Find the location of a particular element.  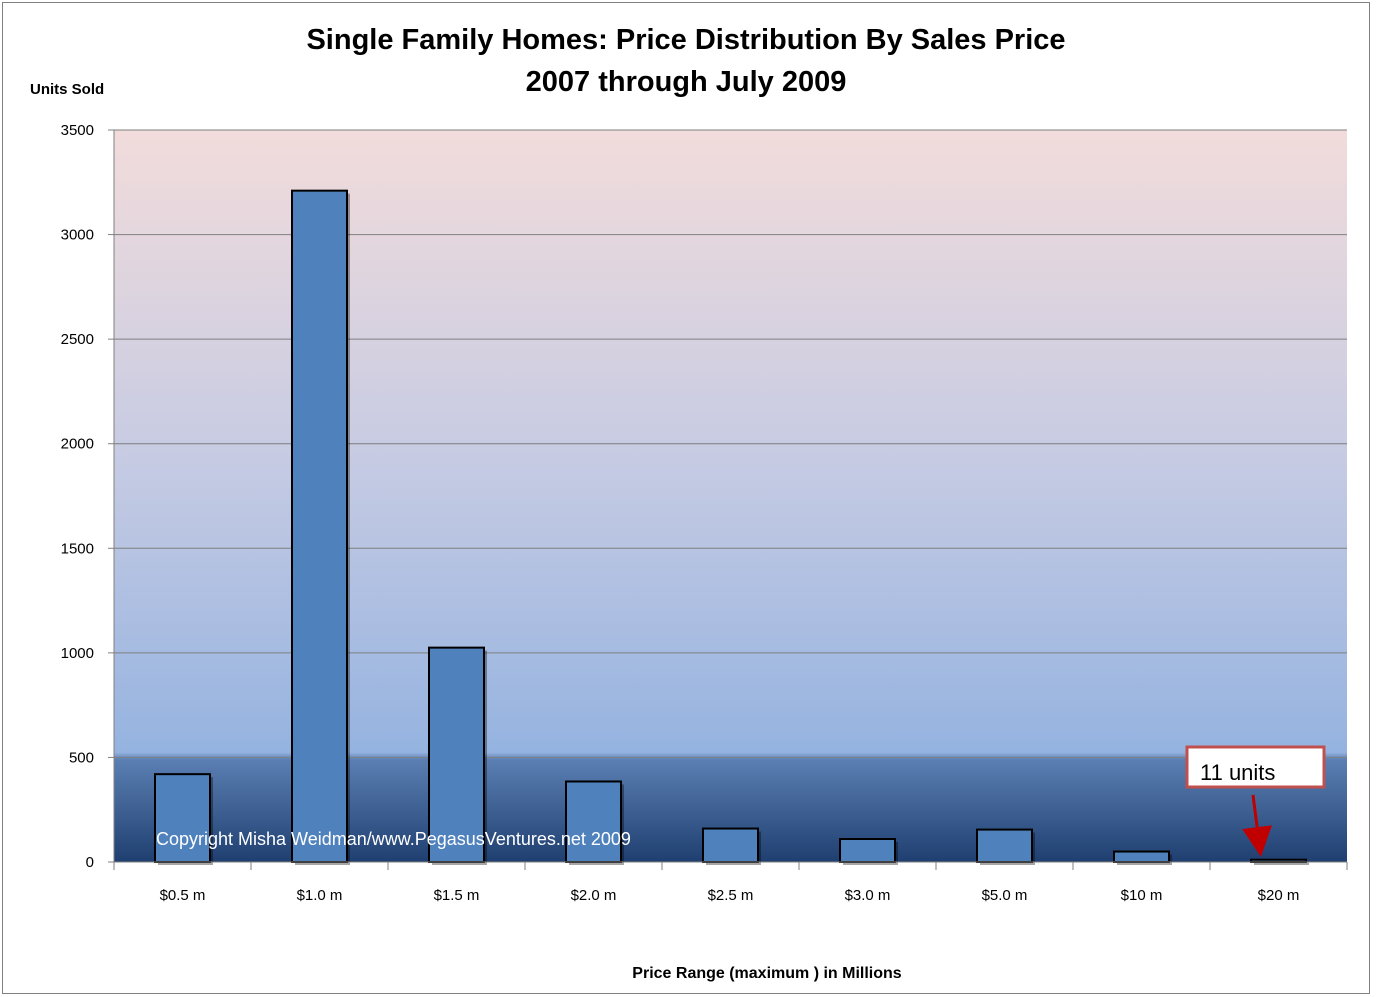

y-axis-label: Units Sold is located at coordinates (67, 89).